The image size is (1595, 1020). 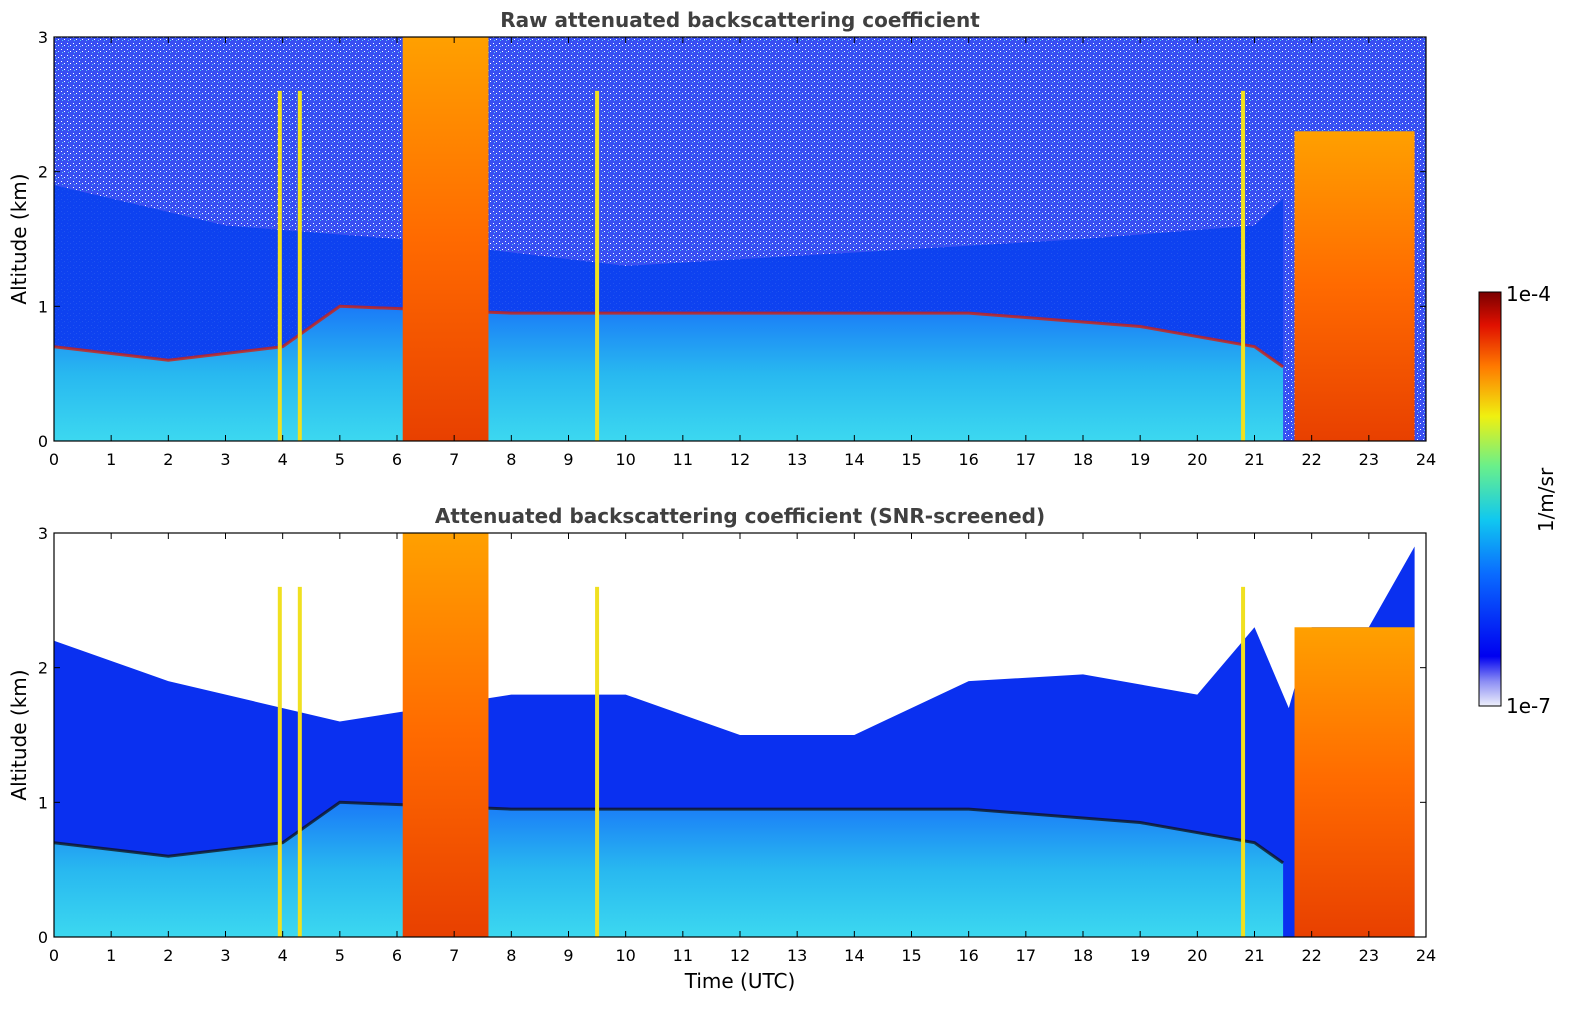 What do you see at coordinates (1490, 499) in the screenshot?
I see `colorbar-gradient` at bounding box center [1490, 499].